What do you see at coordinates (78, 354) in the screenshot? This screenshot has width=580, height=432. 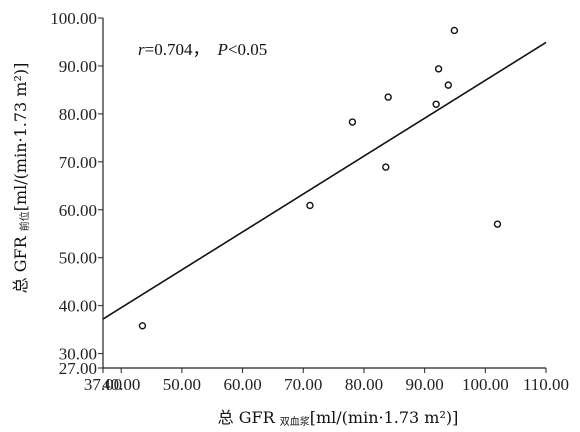 I see `y-tick-label: 30.00` at bounding box center [78, 354].